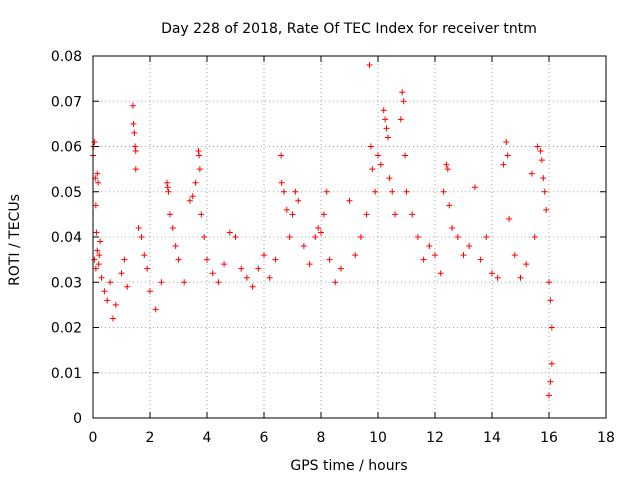 The image size is (640, 480). Describe the element at coordinates (77, 419) in the screenshot. I see `y-tick-label: 0` at that location.